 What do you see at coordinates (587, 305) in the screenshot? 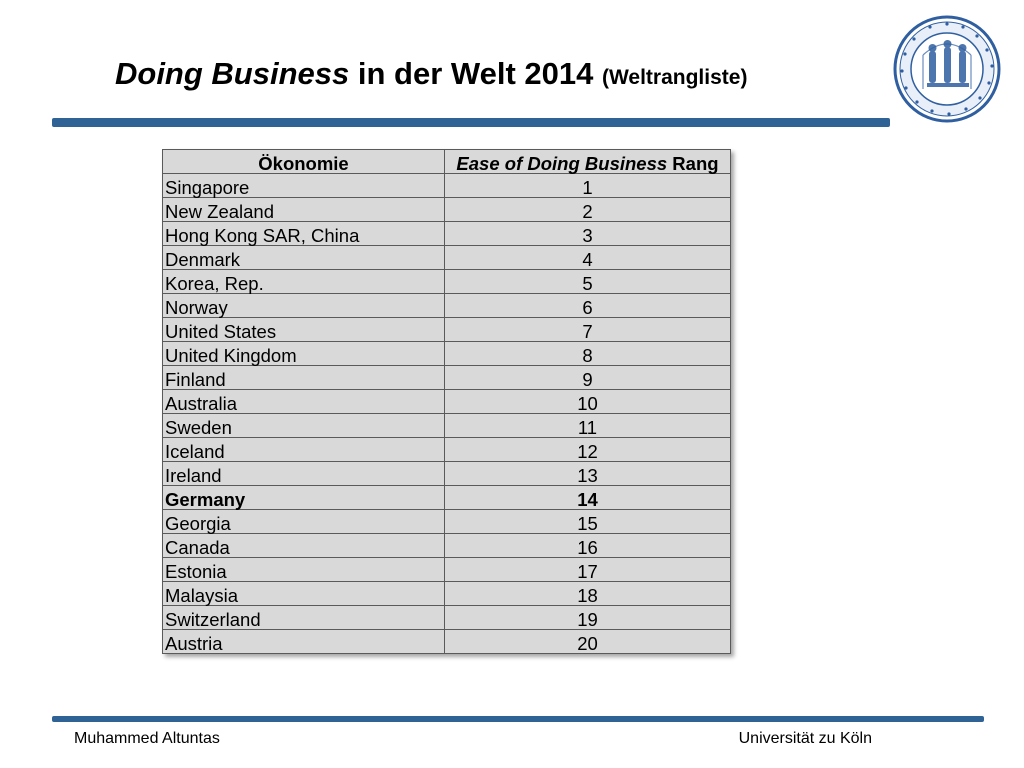
I see `rank-cell: 6` at bounding box center [587, 305].